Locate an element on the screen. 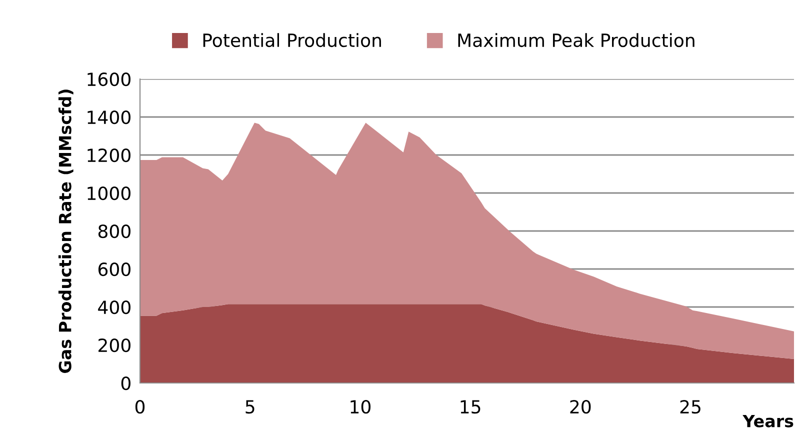  y-tick-label: 200 is located at coordinates (114, 345).